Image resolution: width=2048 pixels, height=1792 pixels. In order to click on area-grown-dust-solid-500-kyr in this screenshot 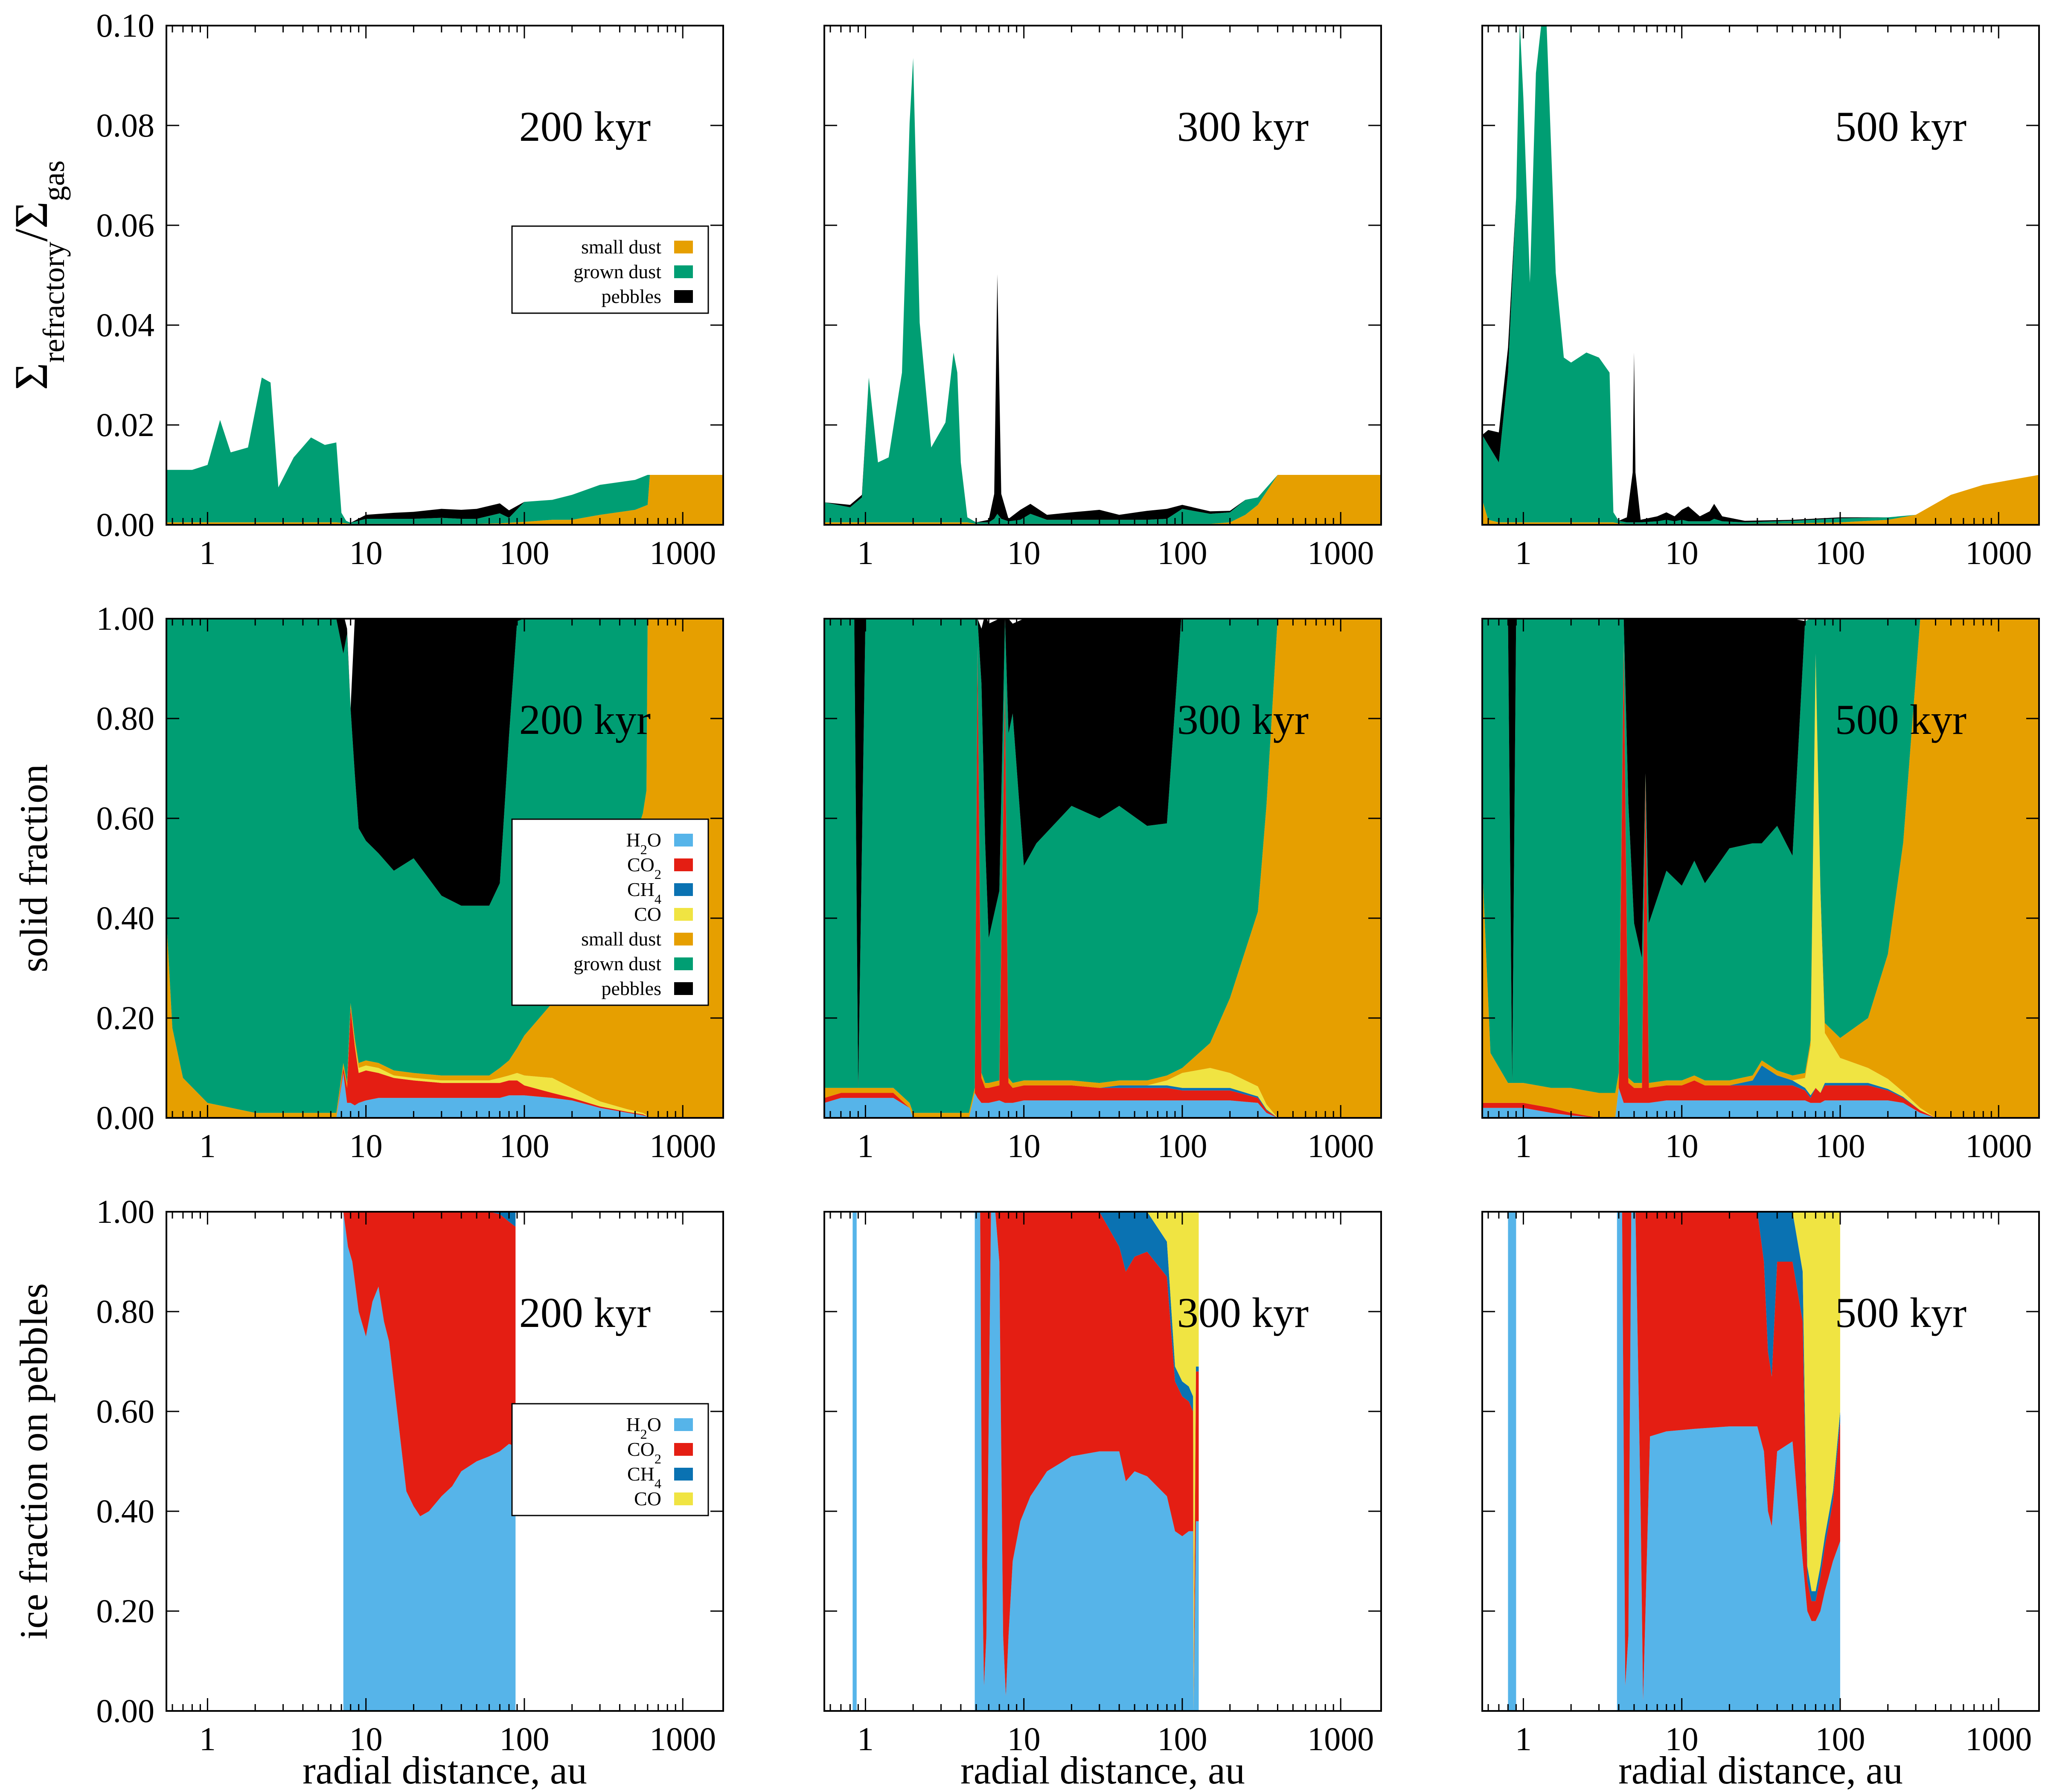, I will do `click(1760, 856)`.